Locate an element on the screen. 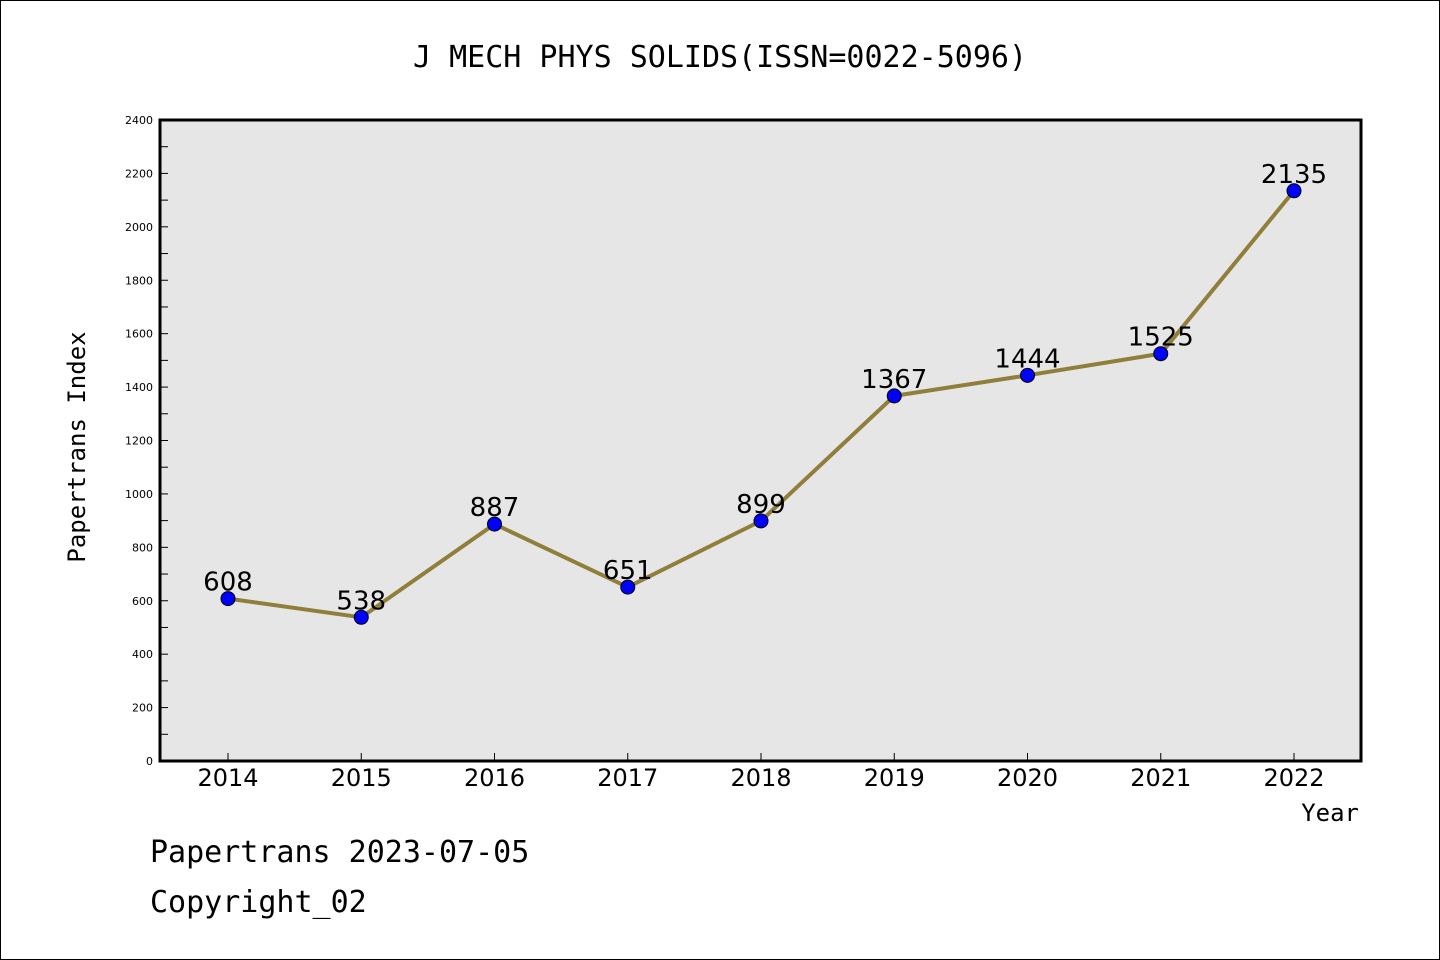 The height and width of the screenshot is (960, 1440). footer-copyright: Copyright_02 is located at coordinates (258, 902).